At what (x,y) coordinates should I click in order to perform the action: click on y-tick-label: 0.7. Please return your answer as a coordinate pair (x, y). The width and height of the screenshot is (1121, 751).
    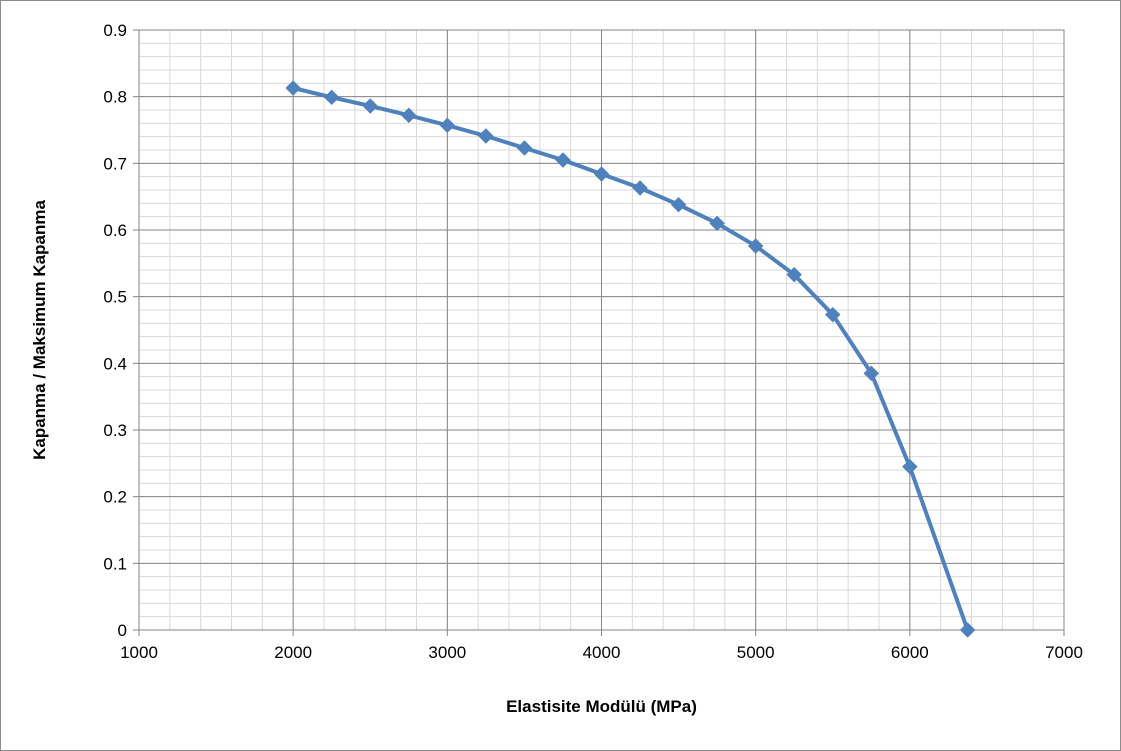
    Looking at the image, I should click on (115, 163).